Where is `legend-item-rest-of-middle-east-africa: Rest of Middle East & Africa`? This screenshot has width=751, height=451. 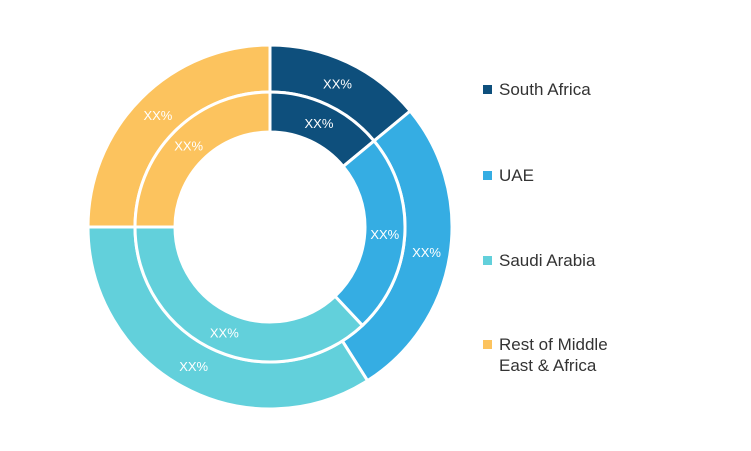 legend-item-rest-of-middle-east-africa: Rest of Middle East & Africa is located at coordinates (545, 355).